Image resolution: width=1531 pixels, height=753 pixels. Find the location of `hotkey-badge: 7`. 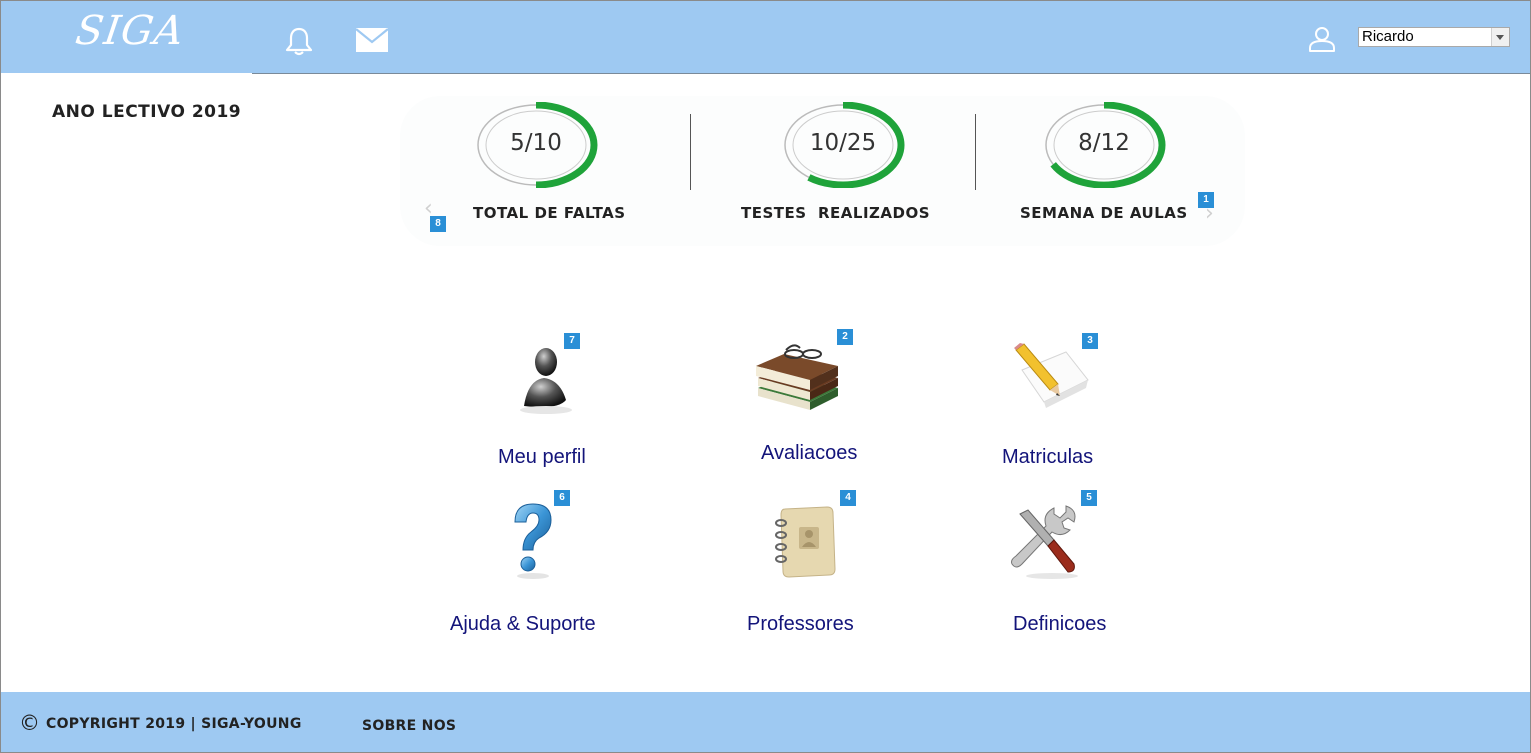

hotkey-badge: 7 is located at coordinates (572, 341).